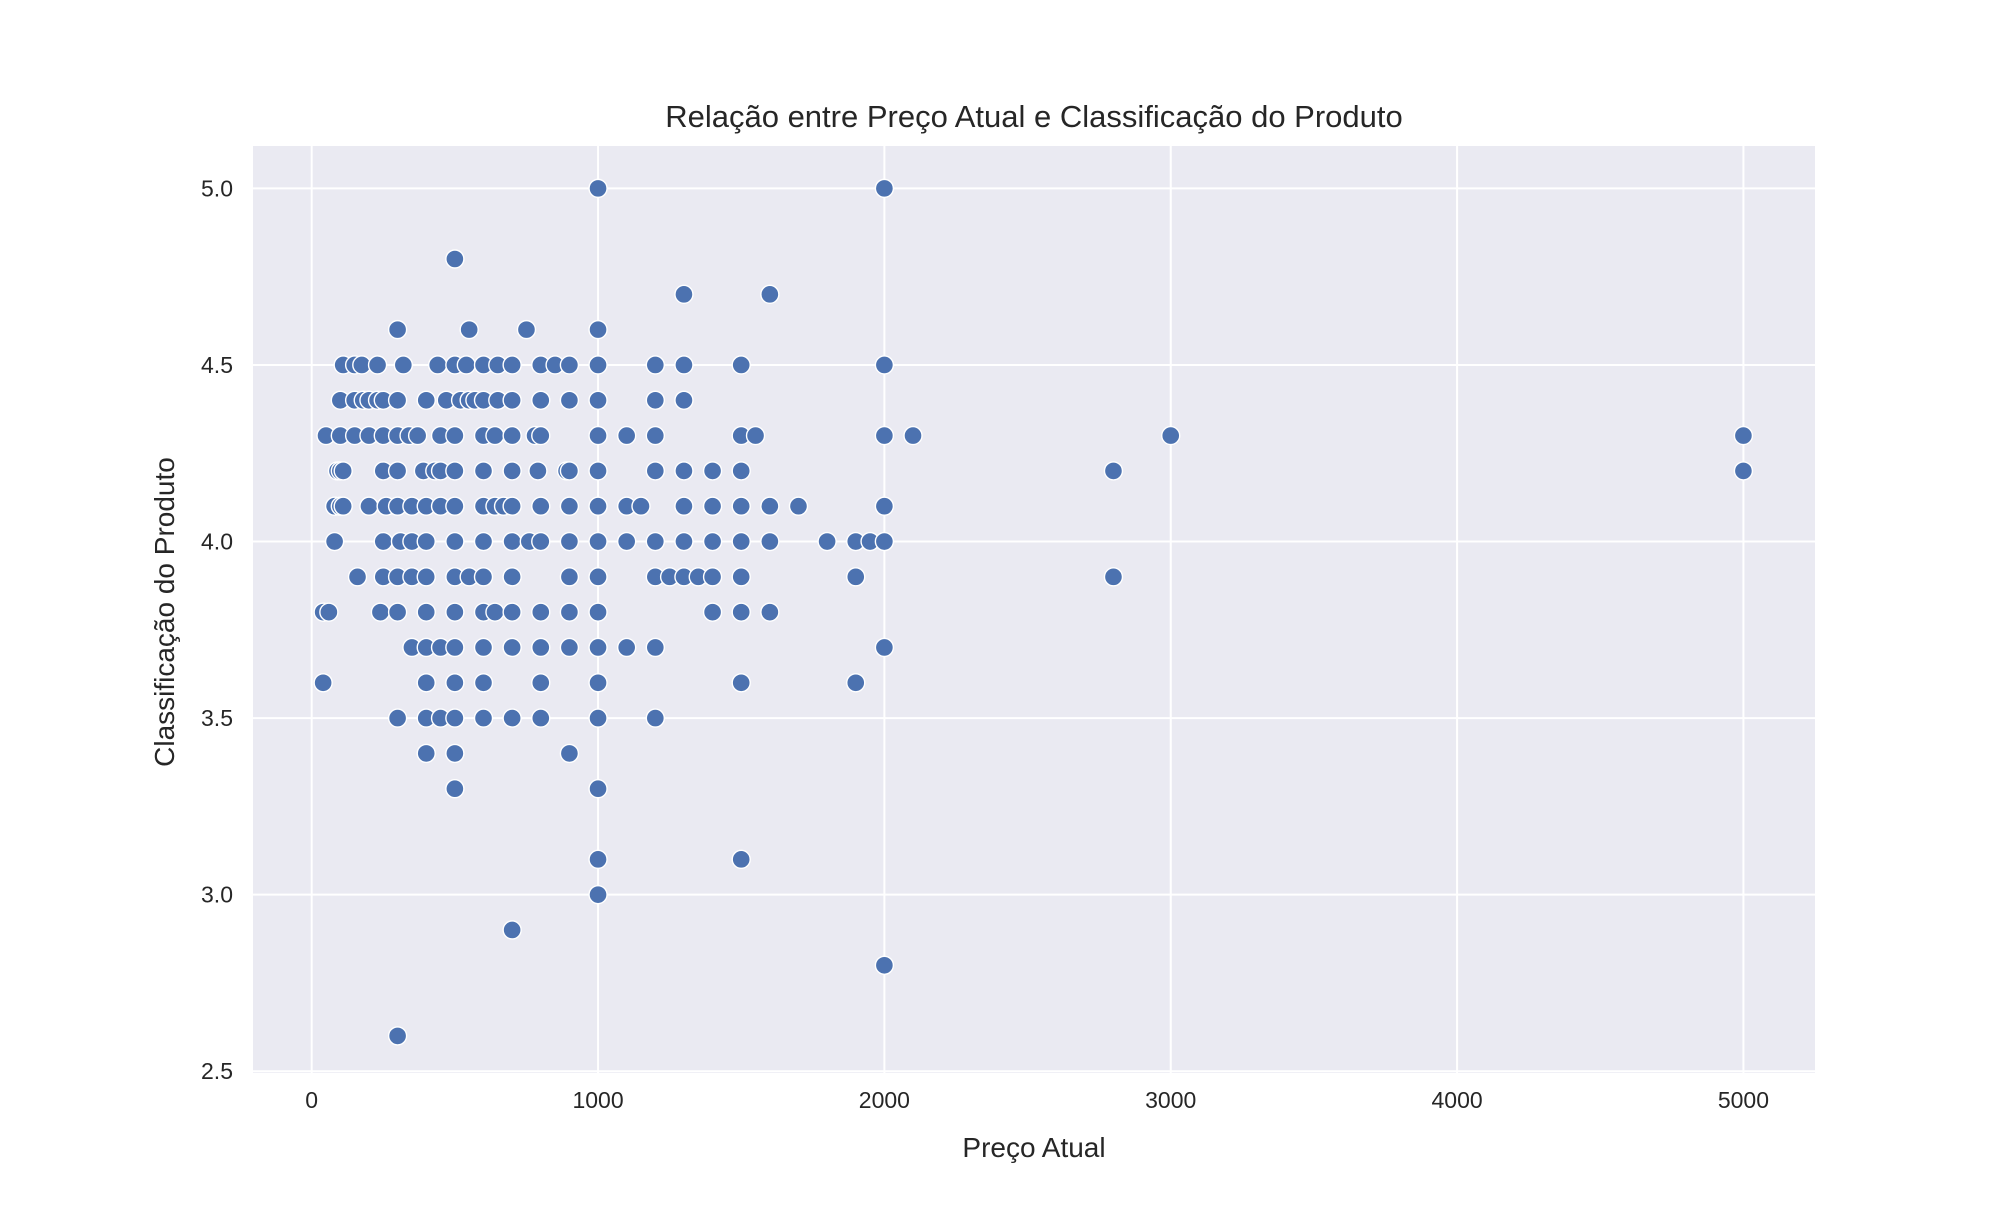 This screenshot has width=2000, height=1205. Describe the element at coordinates (217, 542) in the screenshot. I see `y-tick-label: 4.0` at that location.